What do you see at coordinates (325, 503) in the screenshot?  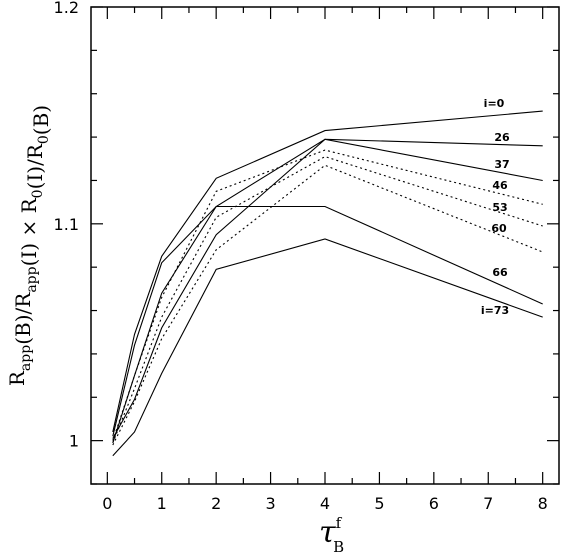 I see `x-tick-label: 4` at bounding box center [325, 503].